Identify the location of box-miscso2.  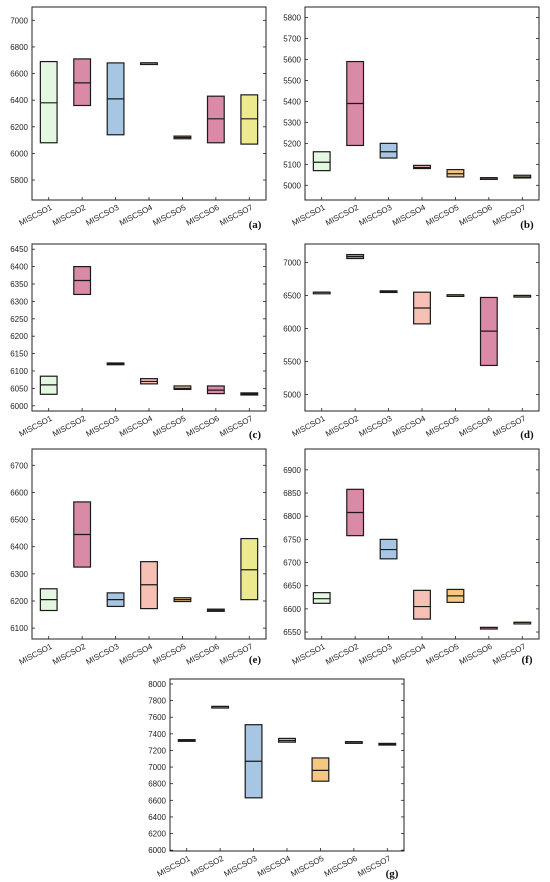
(82, 82).